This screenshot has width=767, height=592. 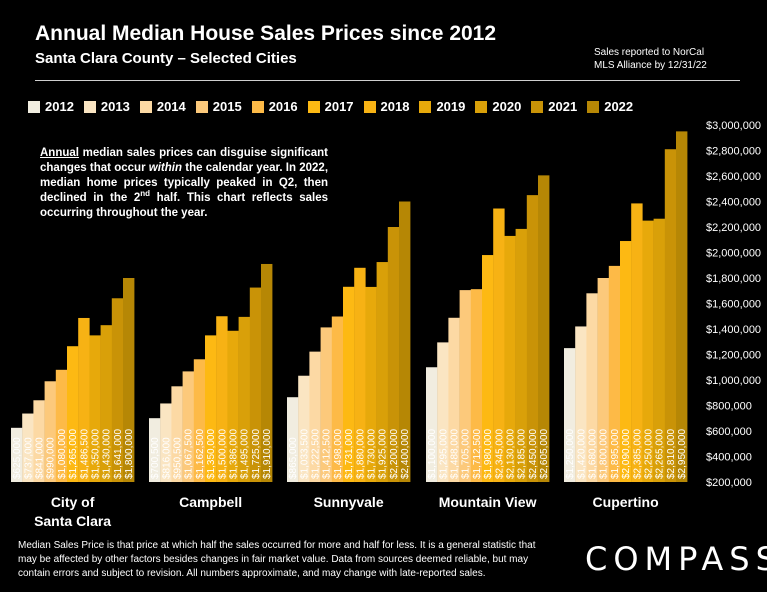 What do you see at coordinates (227, 106) in the screenshot?
I see `legend-label-2015: 2015` at bounding box center [227, 106].